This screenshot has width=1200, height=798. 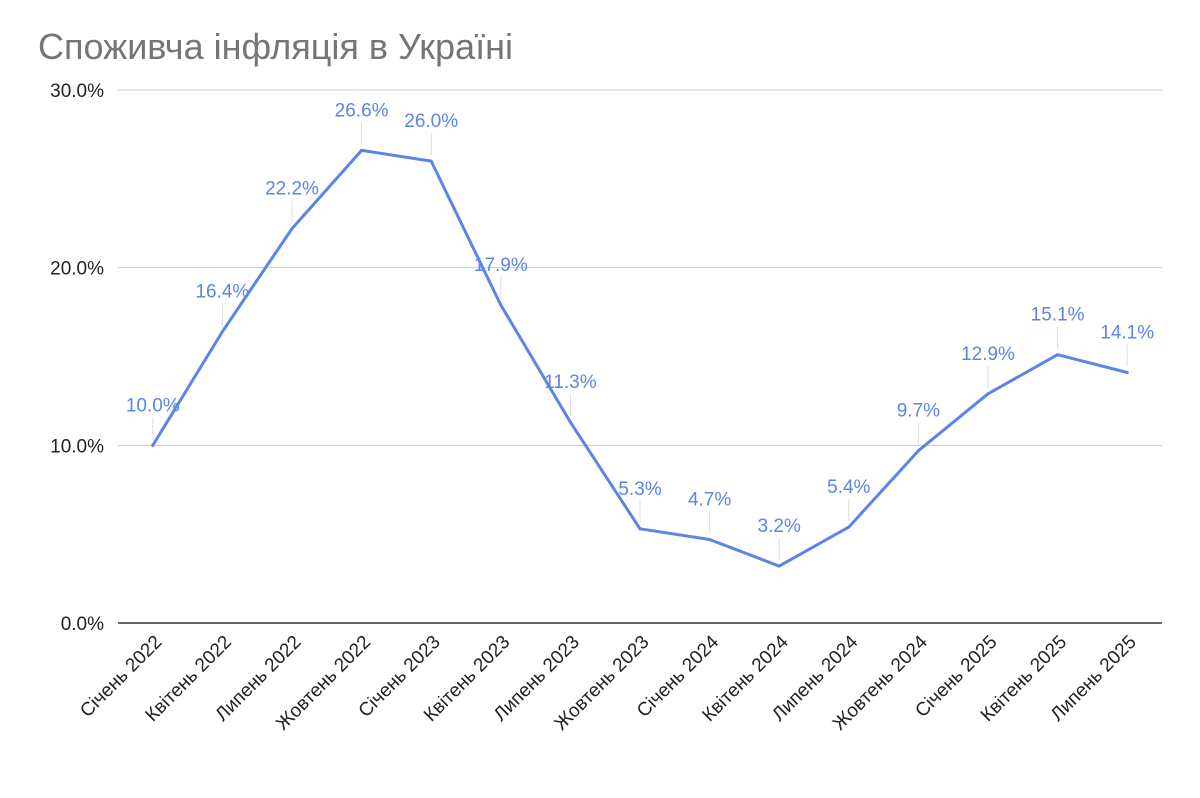 I want to click on data-label: 4.7%, so click(x=709, y=499).